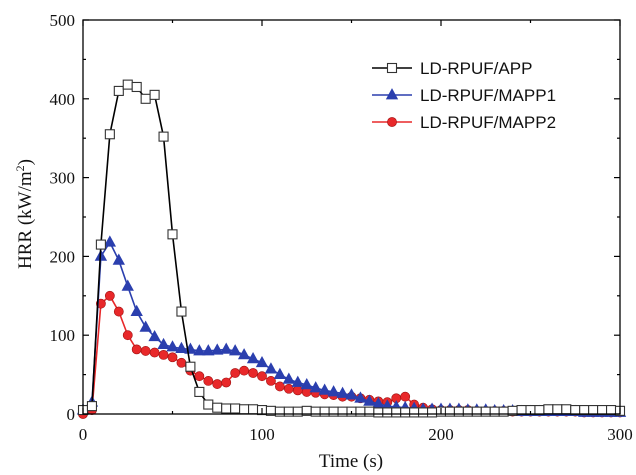 This screenshot has width=636, height=475. Describe the element at coordinates (262, 434) in the screenshot. I see `x-tick-label: 100` at that location.